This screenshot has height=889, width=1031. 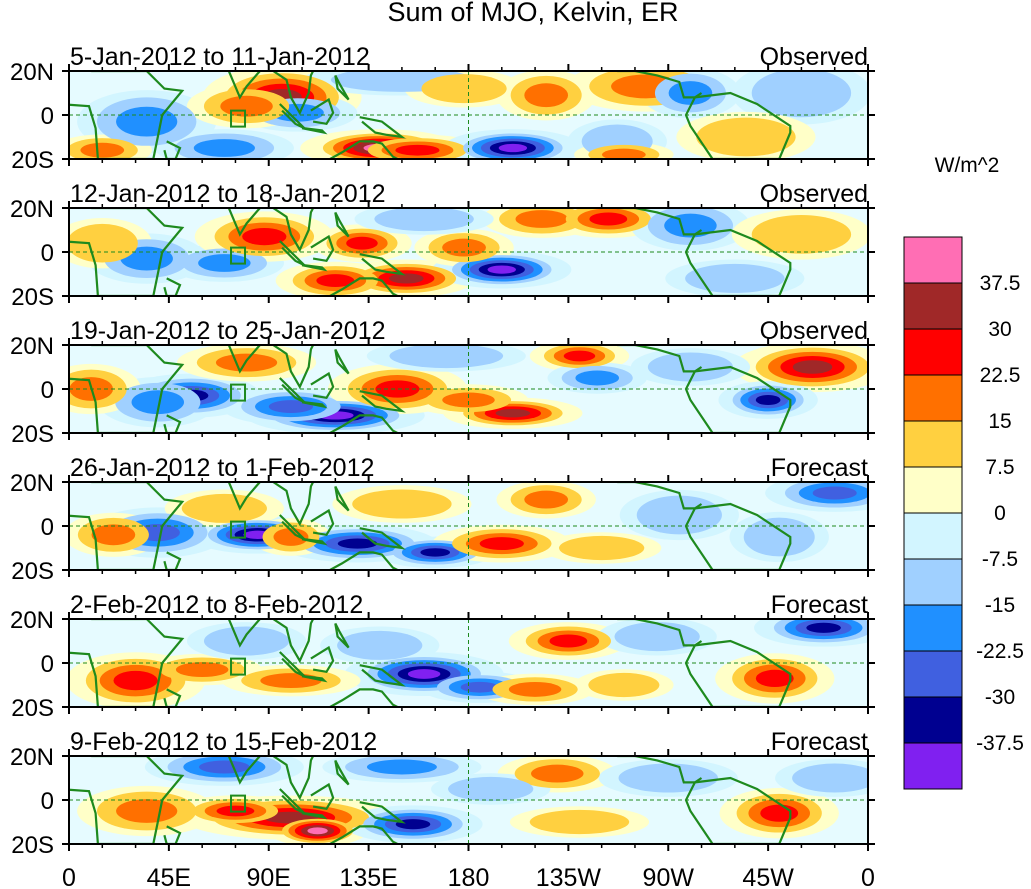 I want to click on colorbar-level-label: -15, so click(x=1000, y=605).